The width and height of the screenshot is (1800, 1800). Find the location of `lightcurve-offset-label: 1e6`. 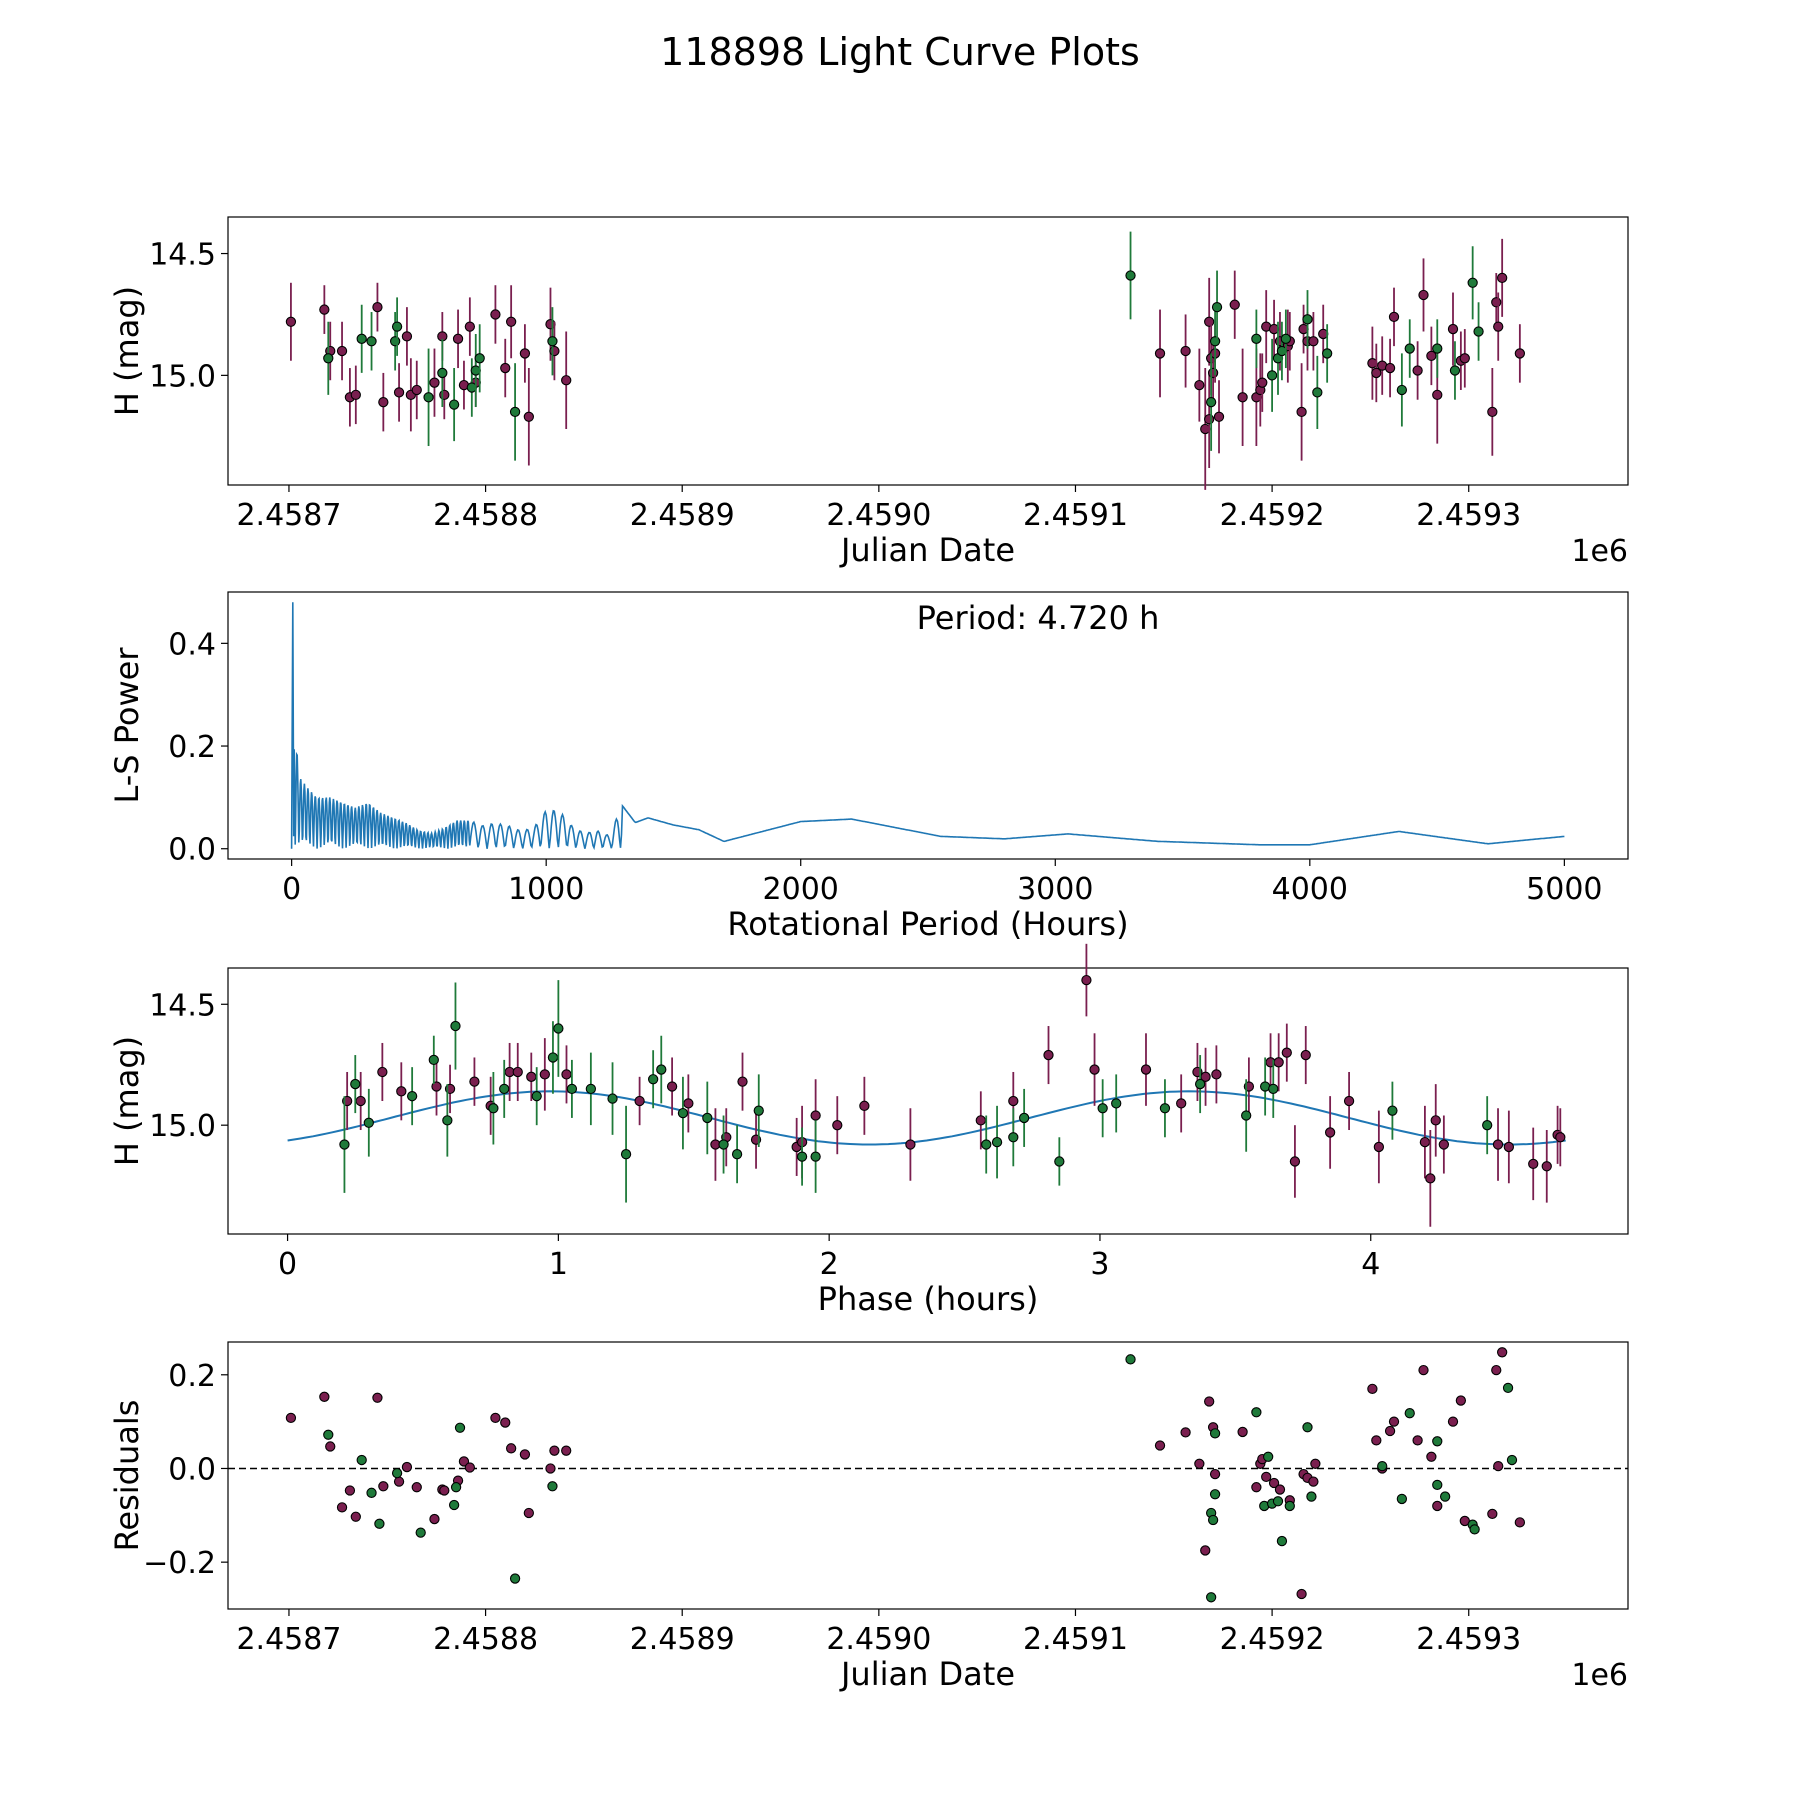

lightcurve-offset-label: 1e6 is located at coordinates (1599, 551).